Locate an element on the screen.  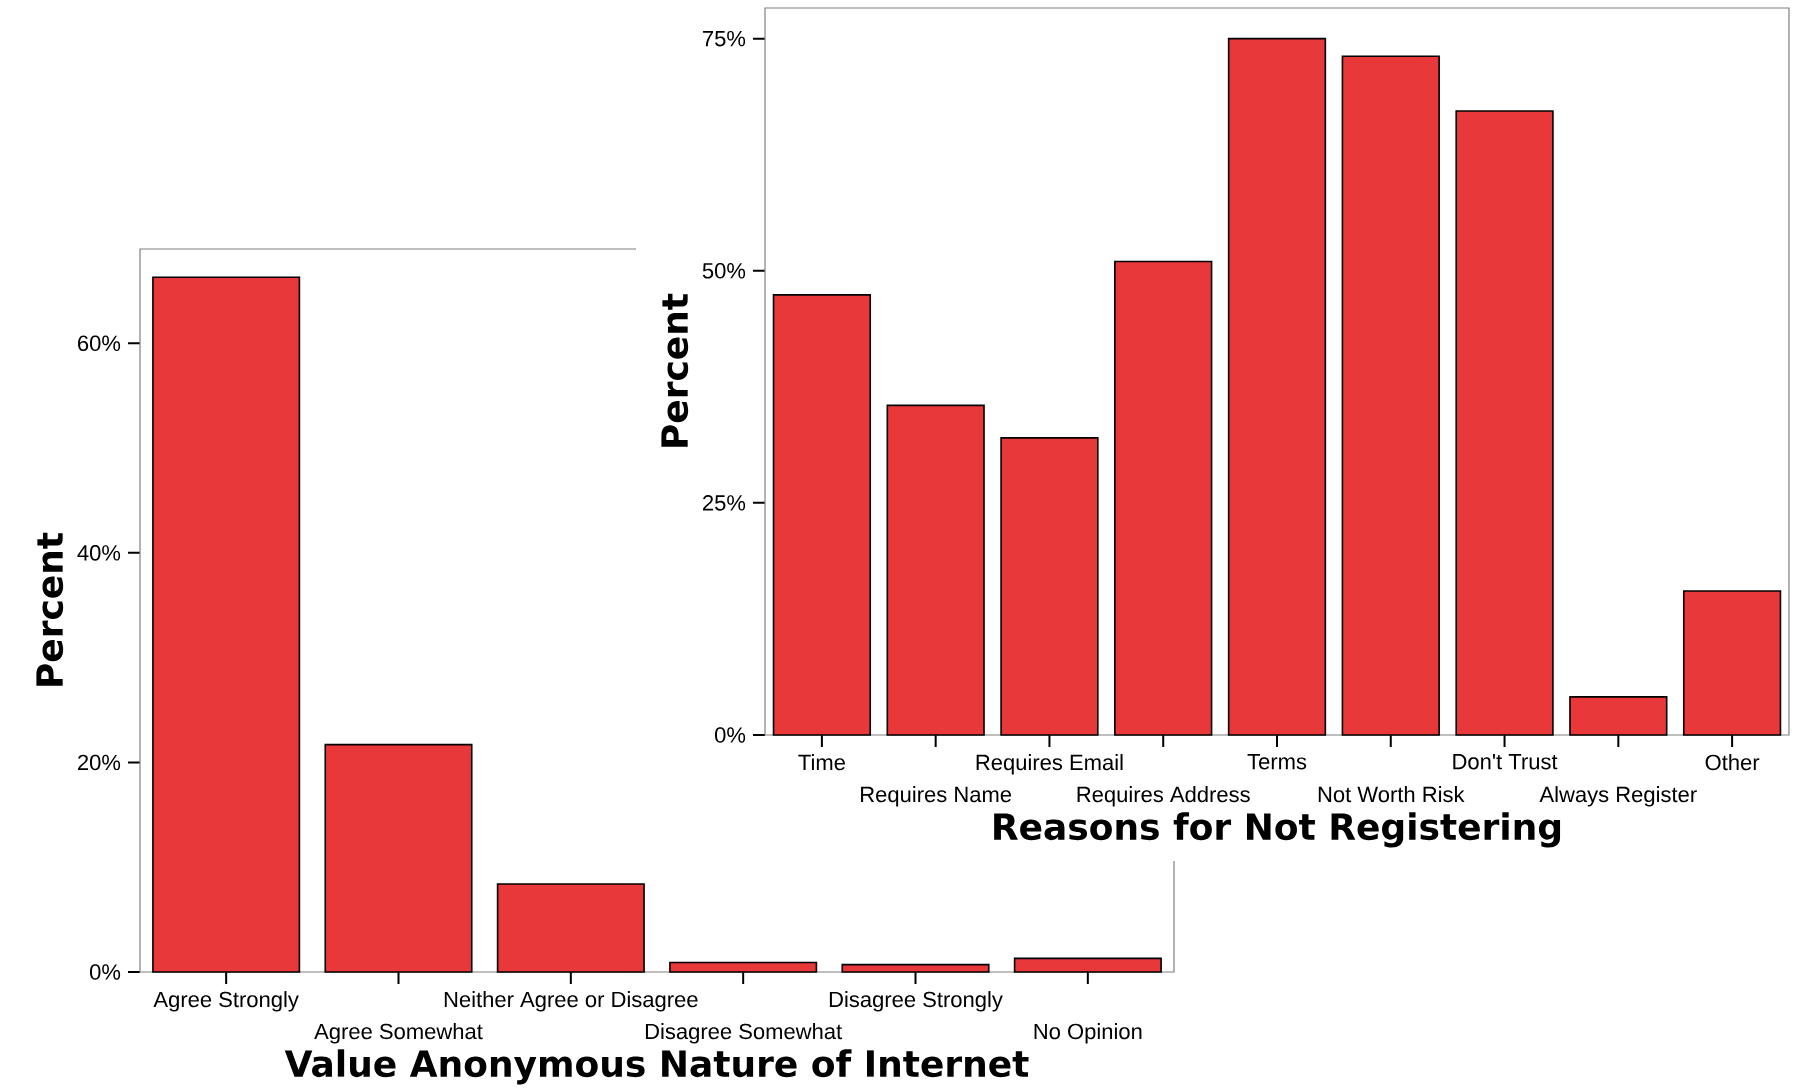
x-tick-label: Agree Somewhat is located at coordinates (398, 1033).